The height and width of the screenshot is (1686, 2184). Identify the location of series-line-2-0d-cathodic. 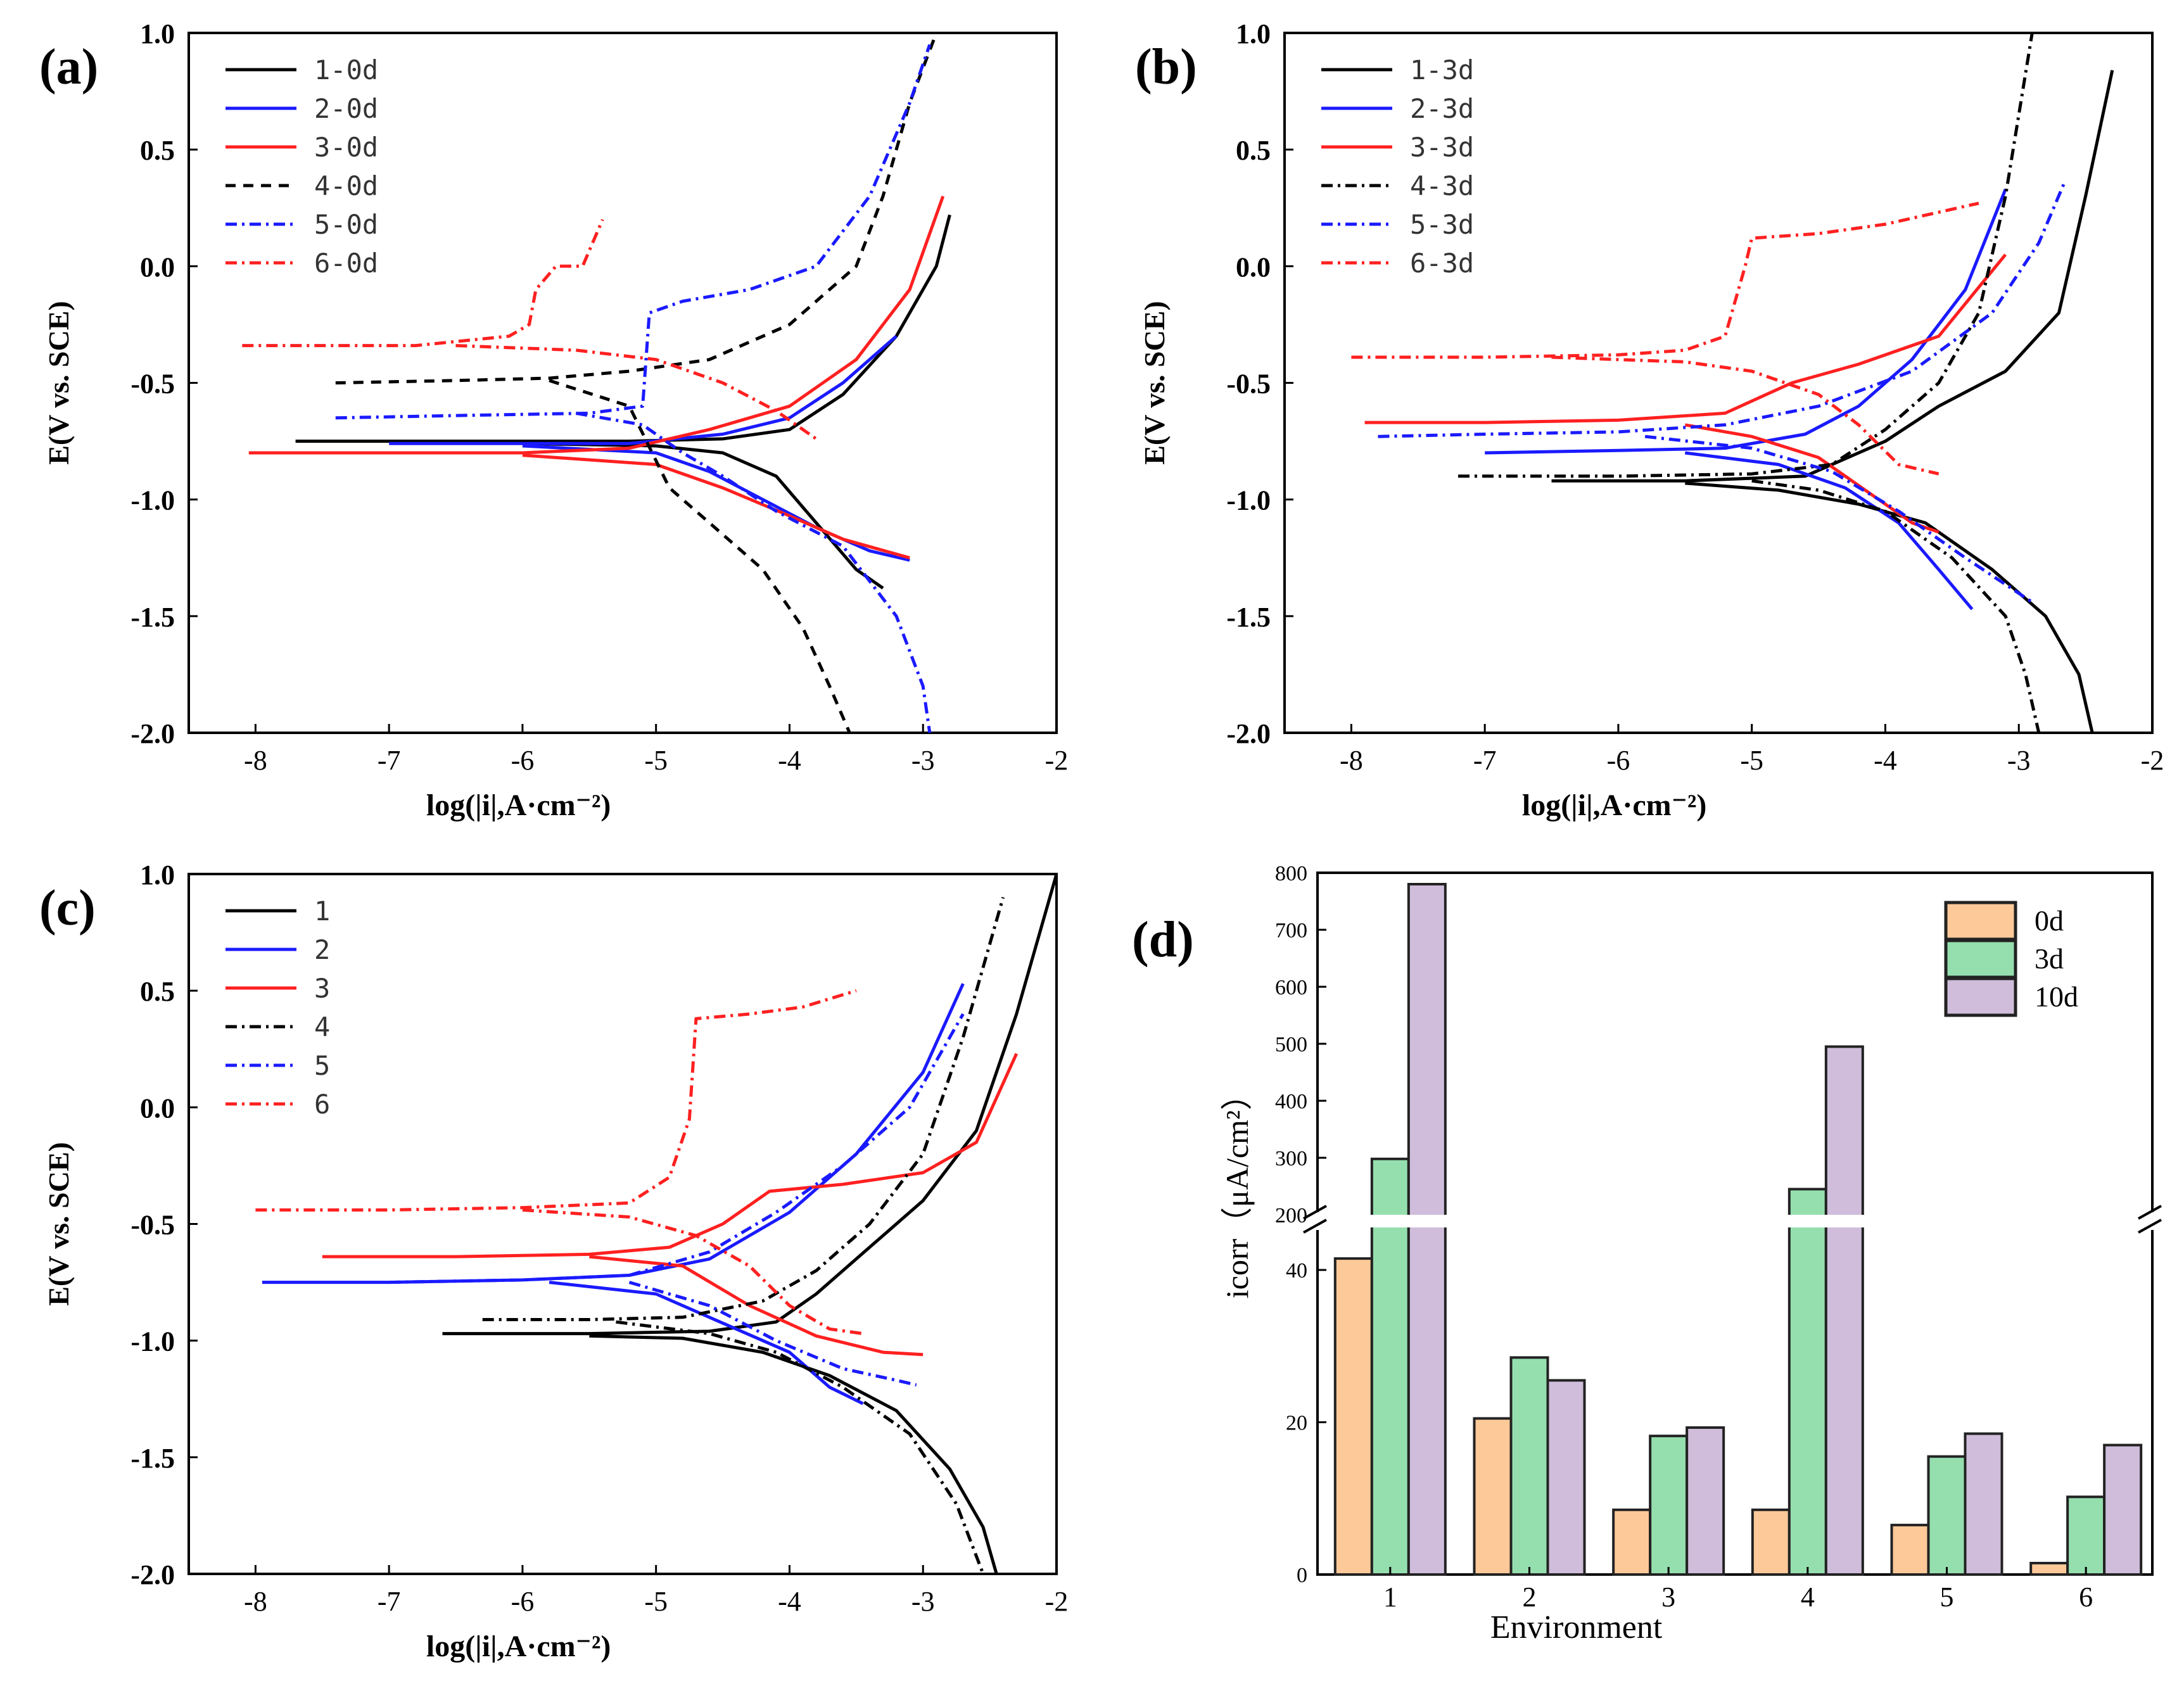
(716, 503).